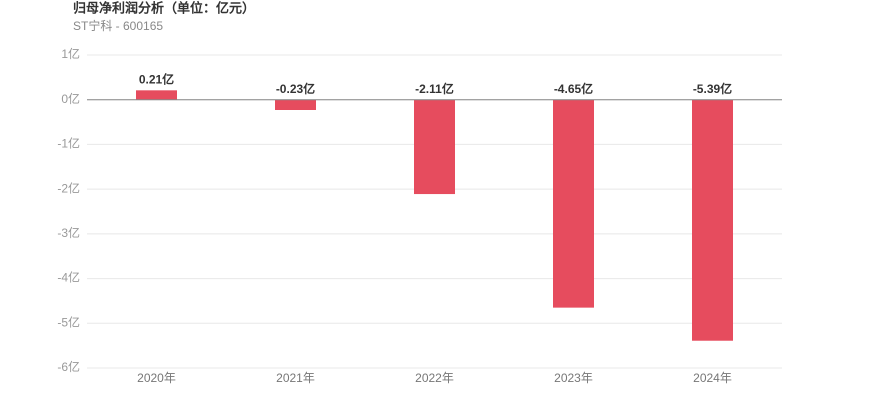  What do you see at coordinates (573, 378) in the screenshot?
I see `x-tick-label: 2023年` at bounding box center [573, 378].